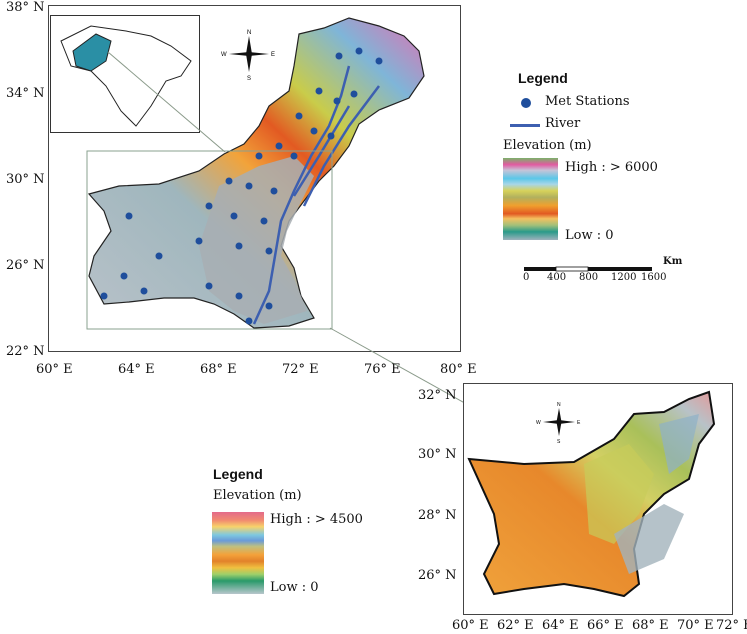 This screenshot has height=634, width=747. Describe the element at coordinates (526, 103) in the screenshot. I see `met-station-symbol` at that location.